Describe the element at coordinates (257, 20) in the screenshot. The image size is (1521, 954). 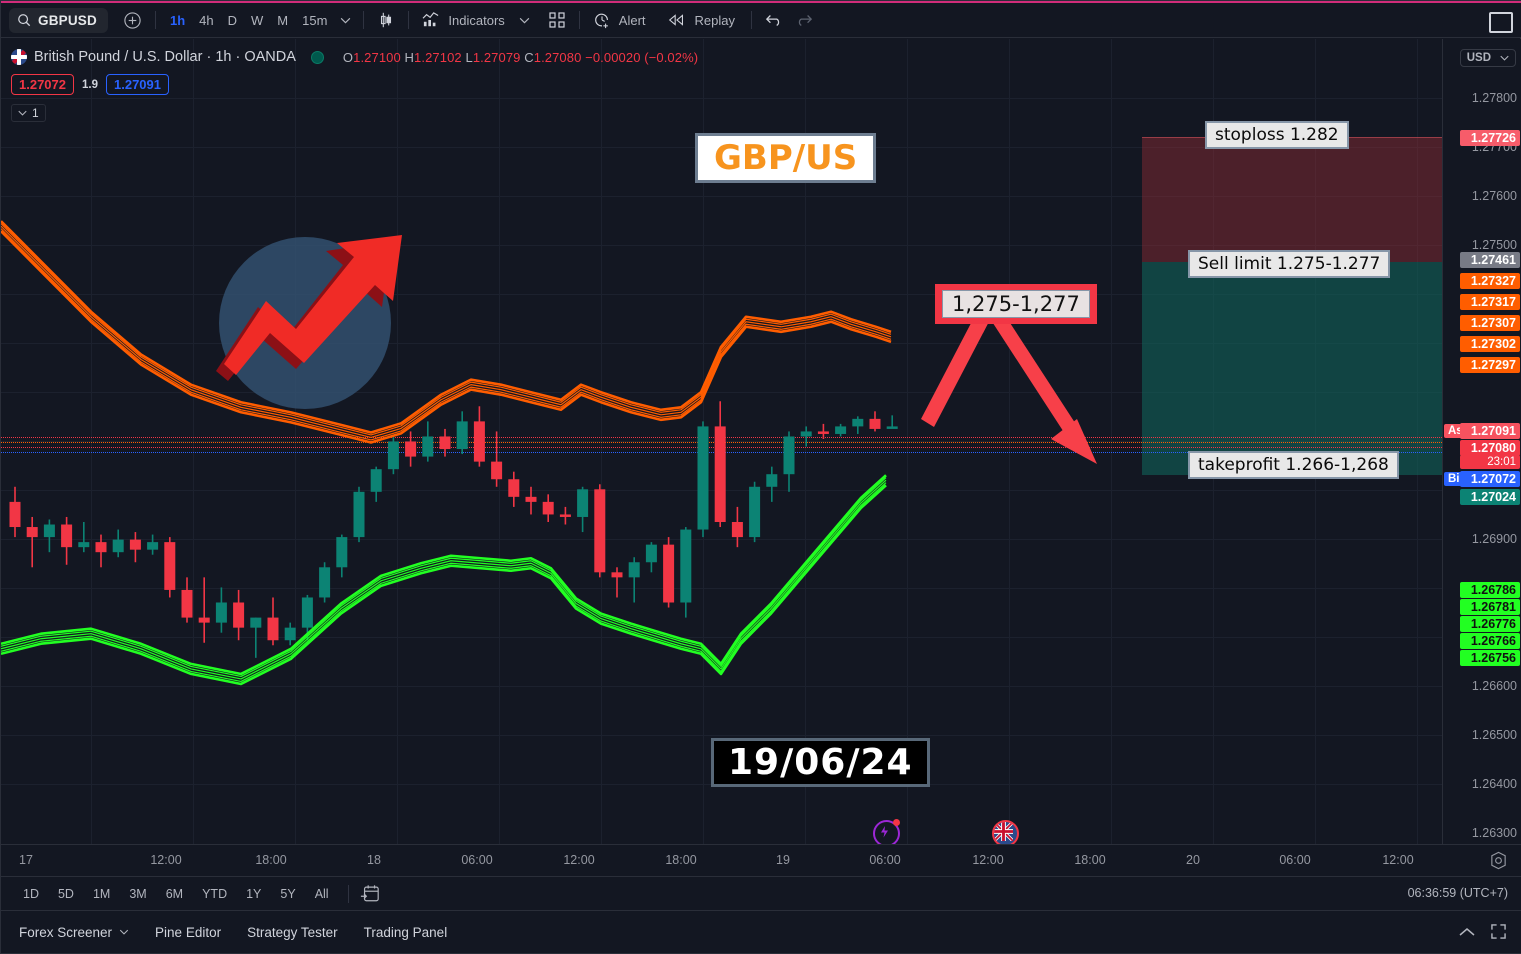
I see `timeframe-w: W` at that location.